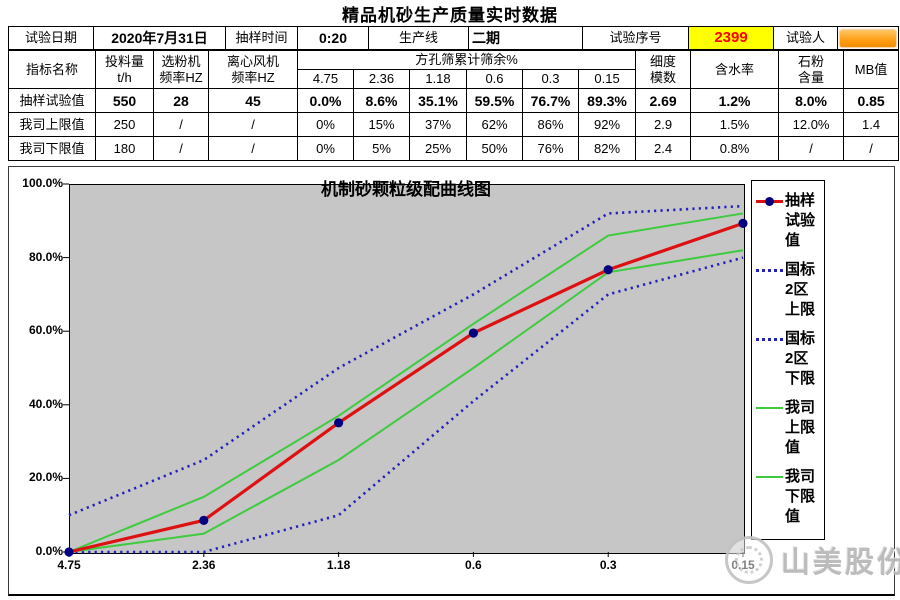 The width and height of the screenshot is (900, 600). Describe the element at coordinates (333, 38) in the screenshot. I see `sampling-time-value: 0:20` at that location.